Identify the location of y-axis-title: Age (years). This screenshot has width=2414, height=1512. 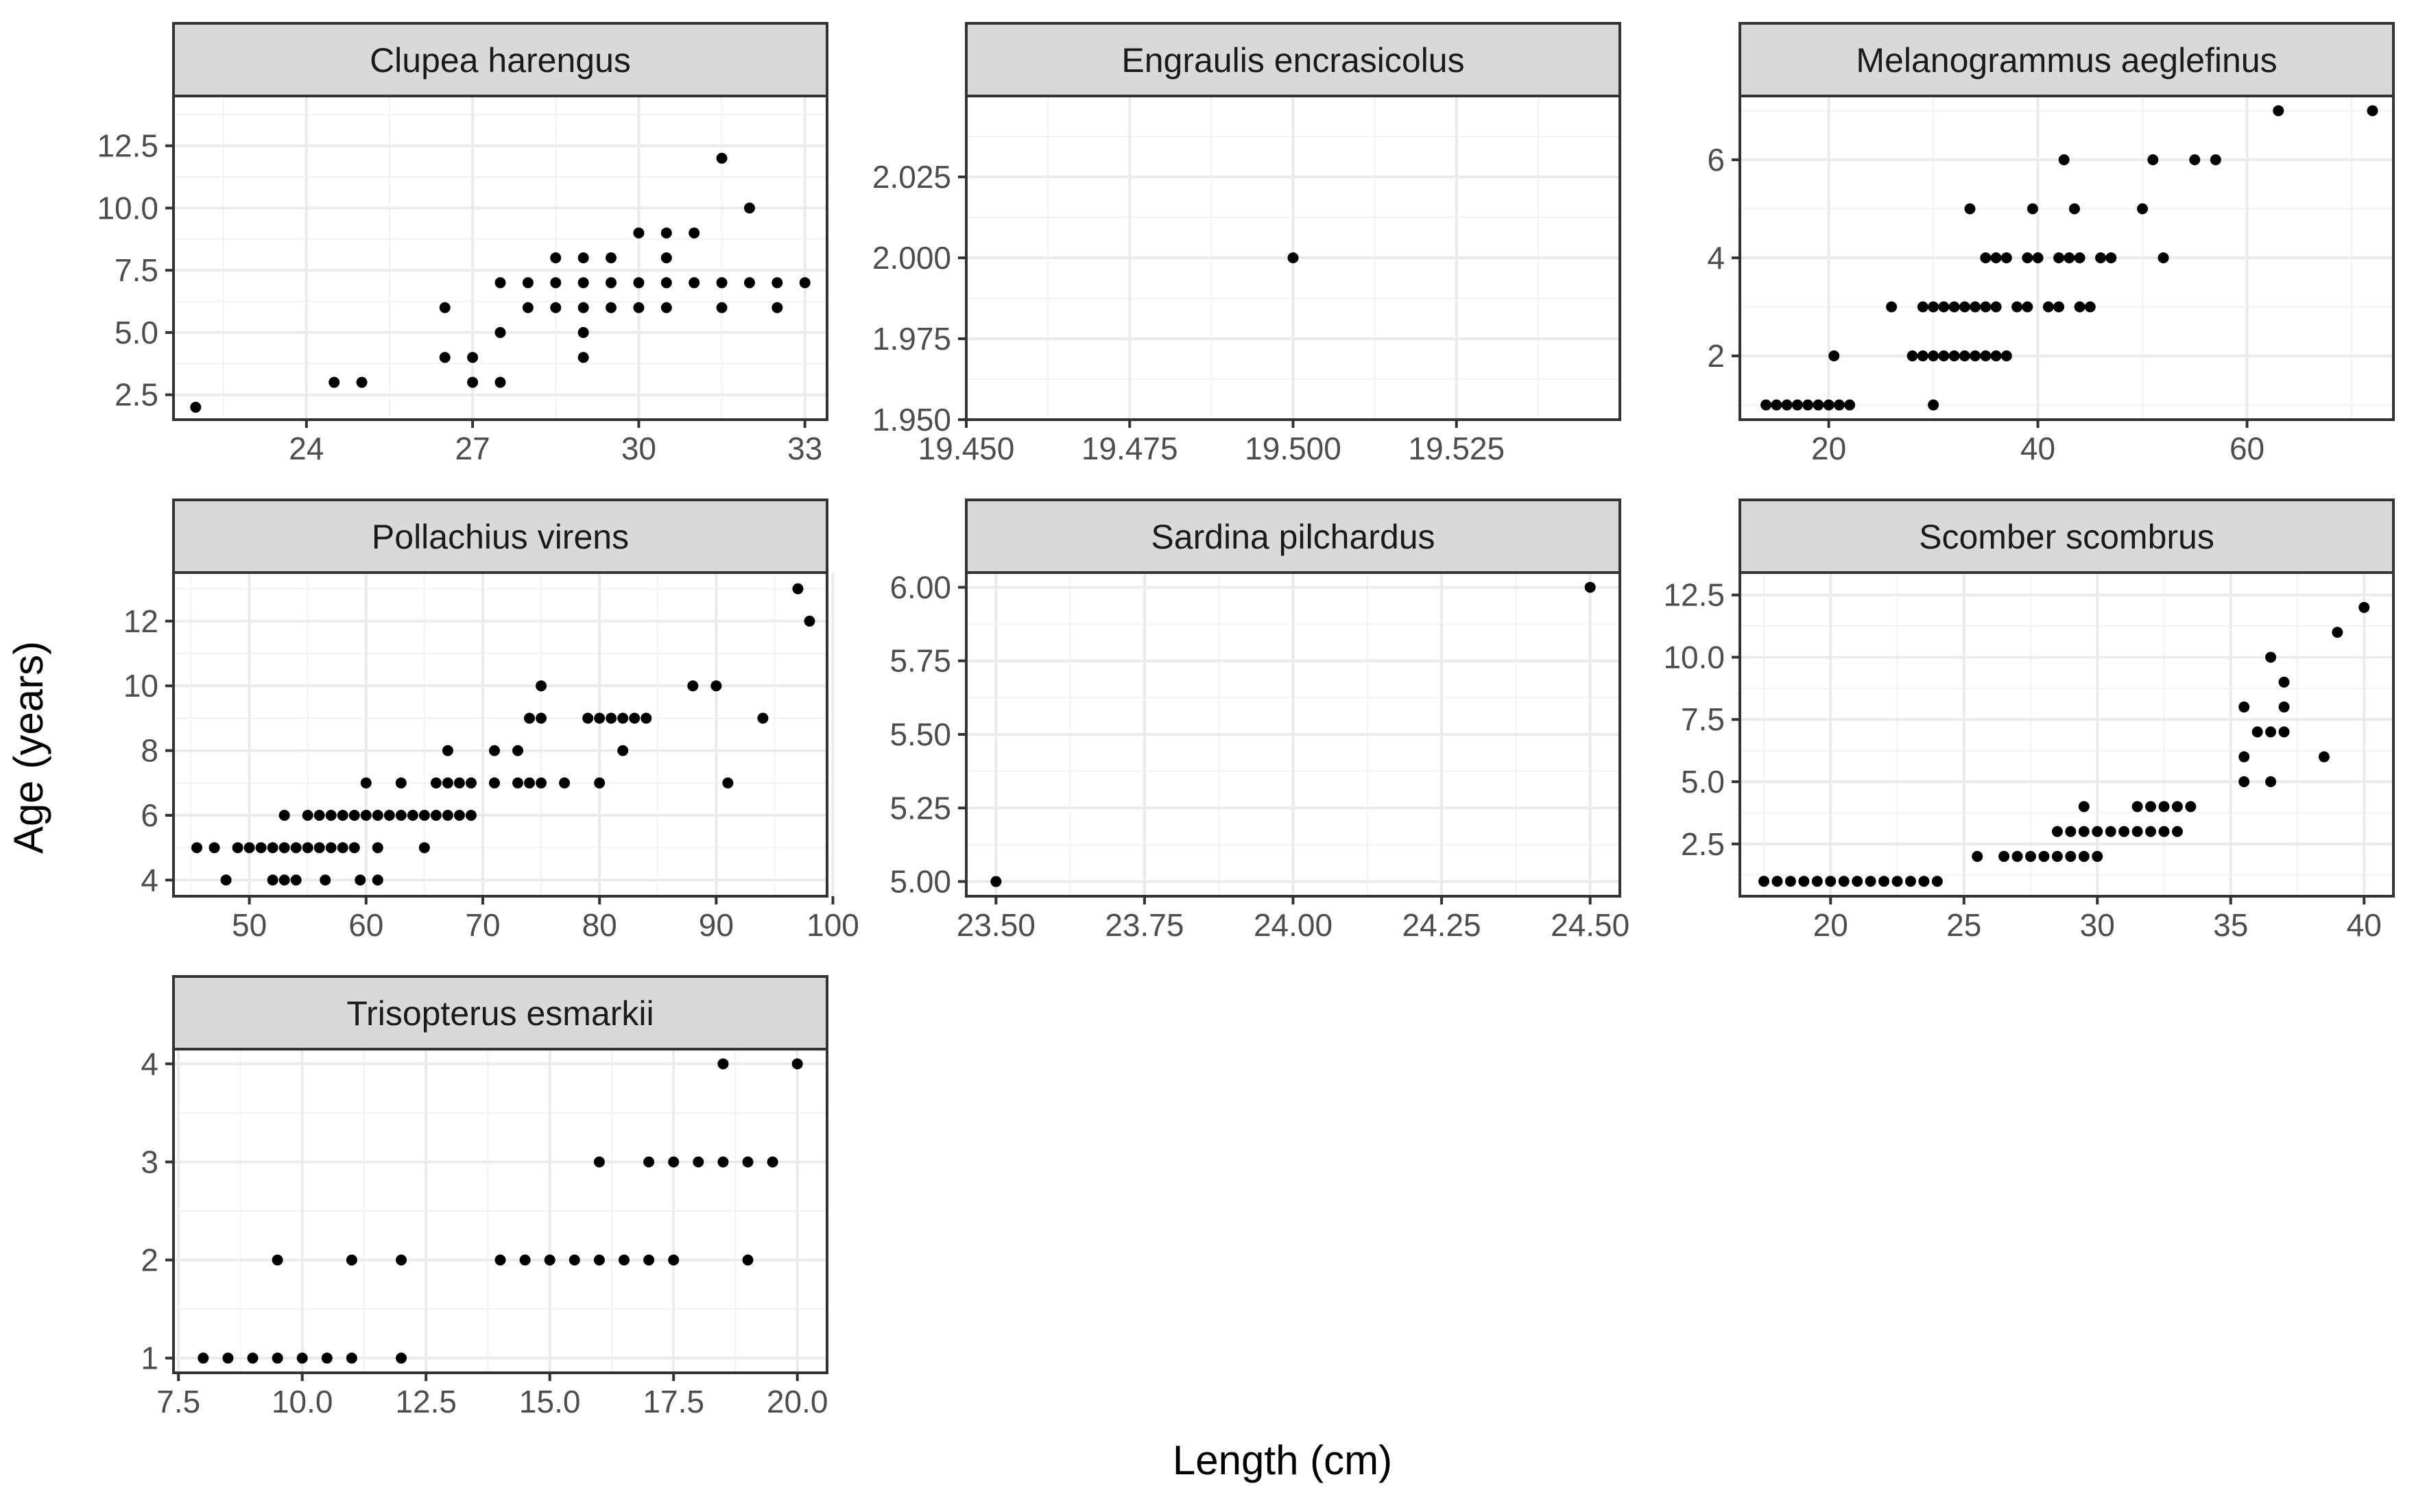
(28, 747).